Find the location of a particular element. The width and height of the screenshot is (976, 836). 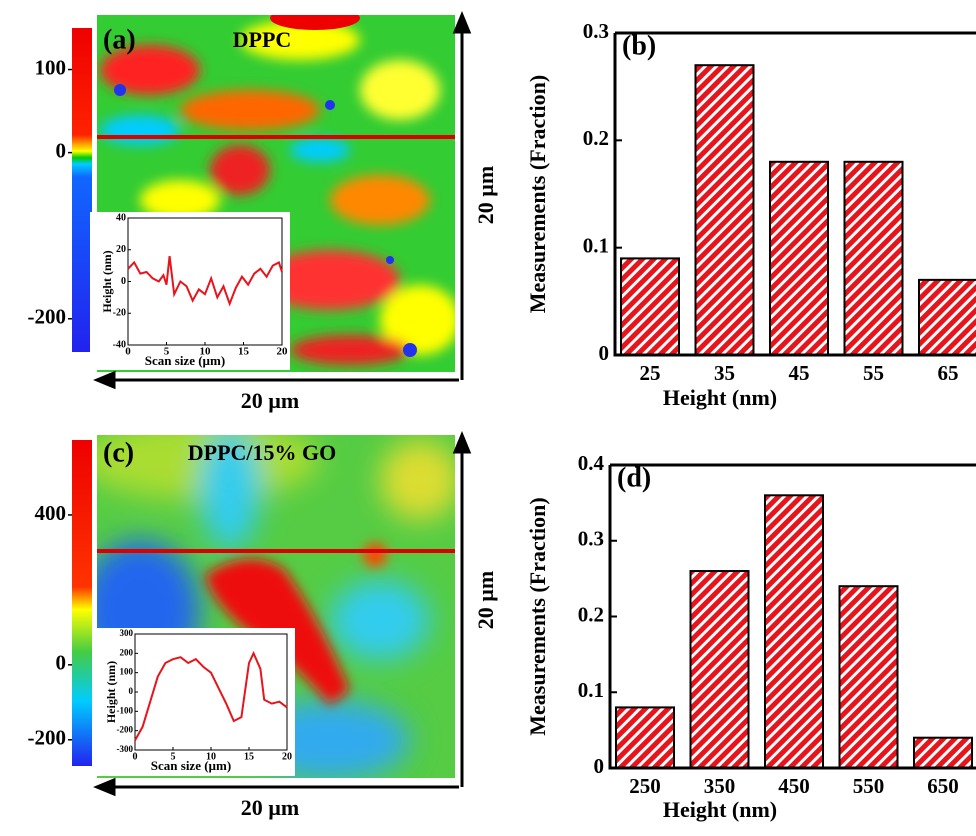

x-tick-label: 45 is located at coordinates (799, 373).